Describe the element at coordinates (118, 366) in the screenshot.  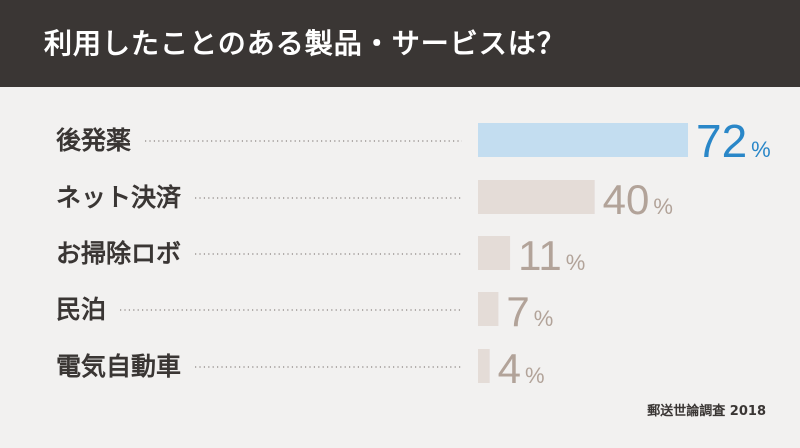
I see `category-label: 電気自動車` at that location.